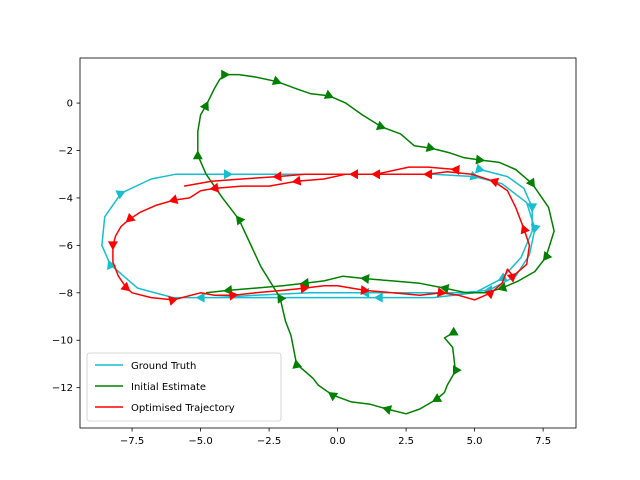  What do you see at coordinates (65, 293) in the screenshot?
I see `y-tick-label: −8` at bounding box center [65, 293].